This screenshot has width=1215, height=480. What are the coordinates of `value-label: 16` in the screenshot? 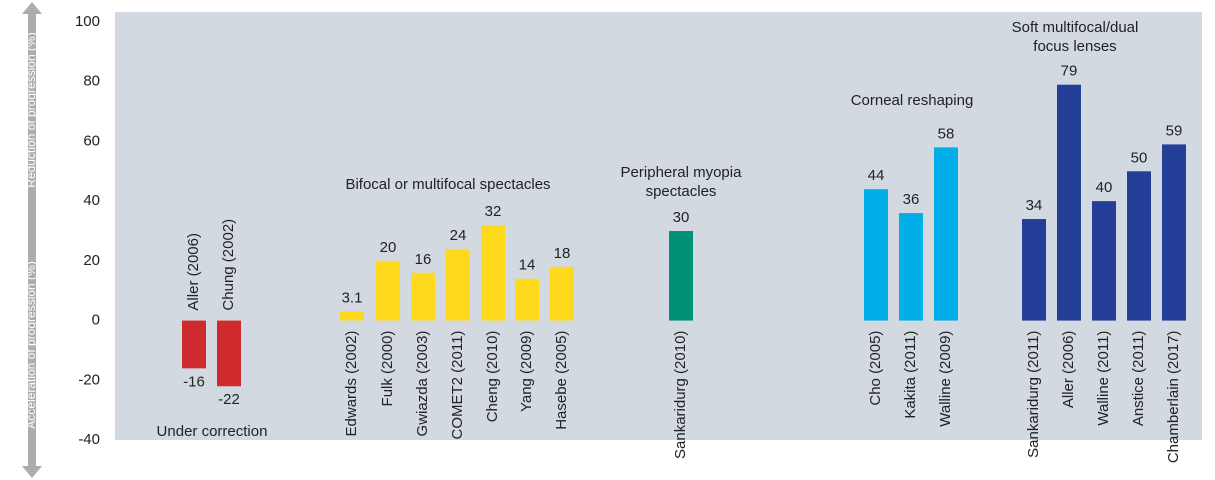 It's located at (423, 259).